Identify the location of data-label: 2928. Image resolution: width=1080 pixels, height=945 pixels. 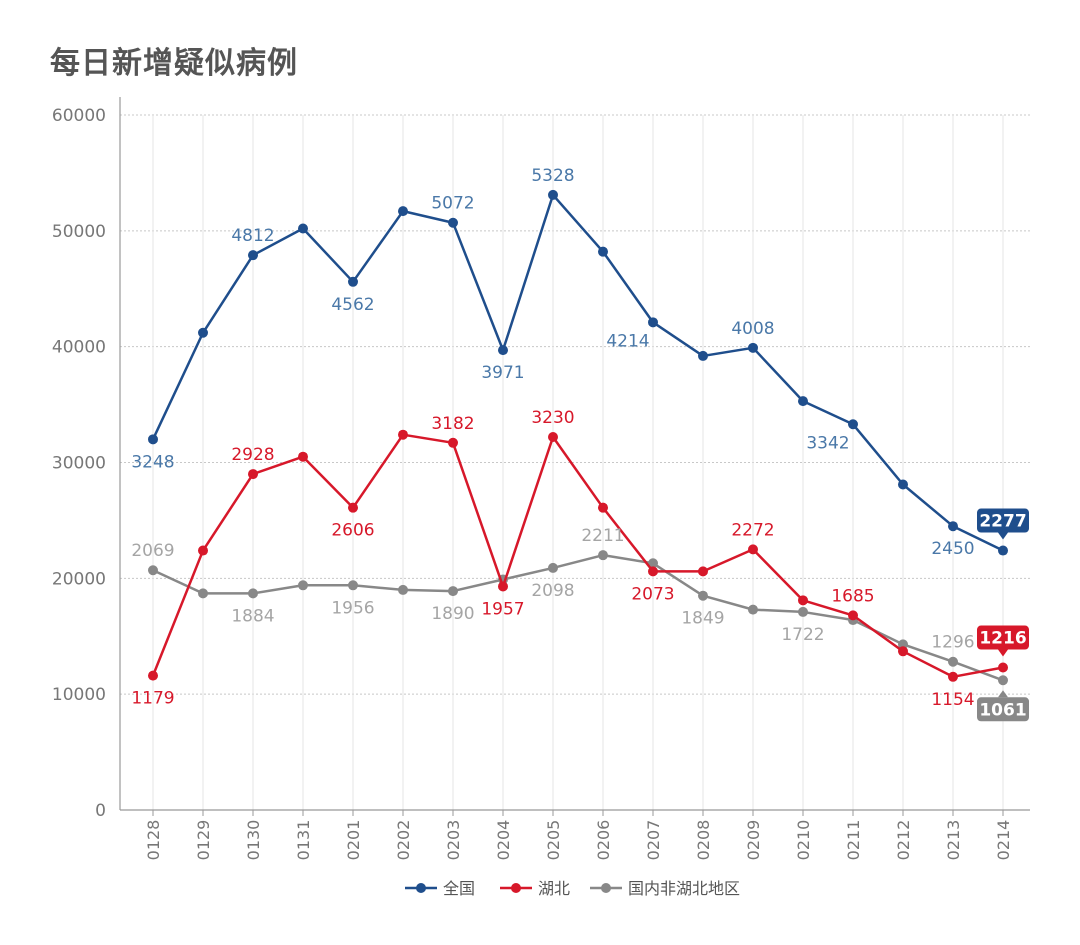
(252, 455).